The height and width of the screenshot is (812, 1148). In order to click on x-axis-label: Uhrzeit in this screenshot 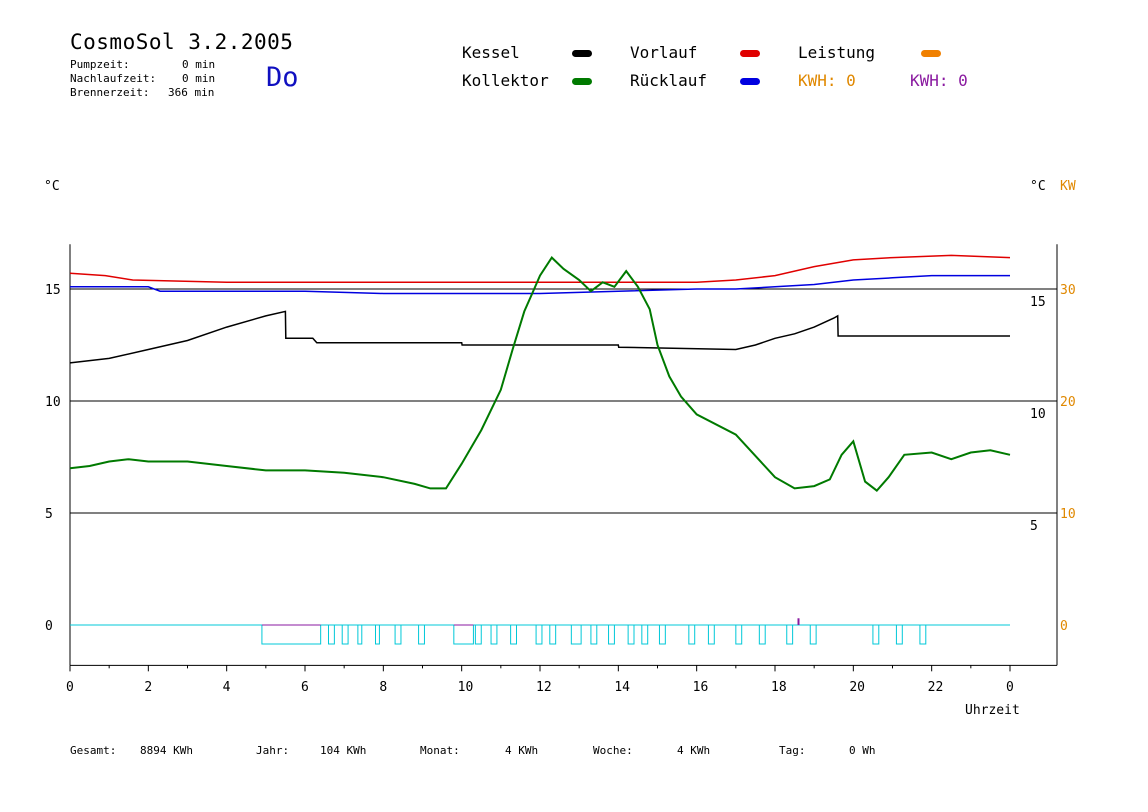, I will do `click(992, 710)`.